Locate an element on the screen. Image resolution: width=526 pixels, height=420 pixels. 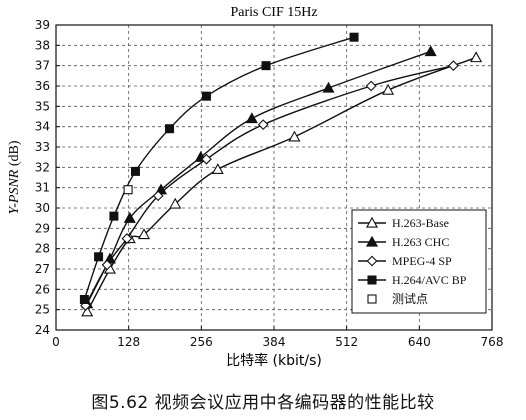
chart-title: Paris CIF 15Hz is located at coordinates (273, 12).